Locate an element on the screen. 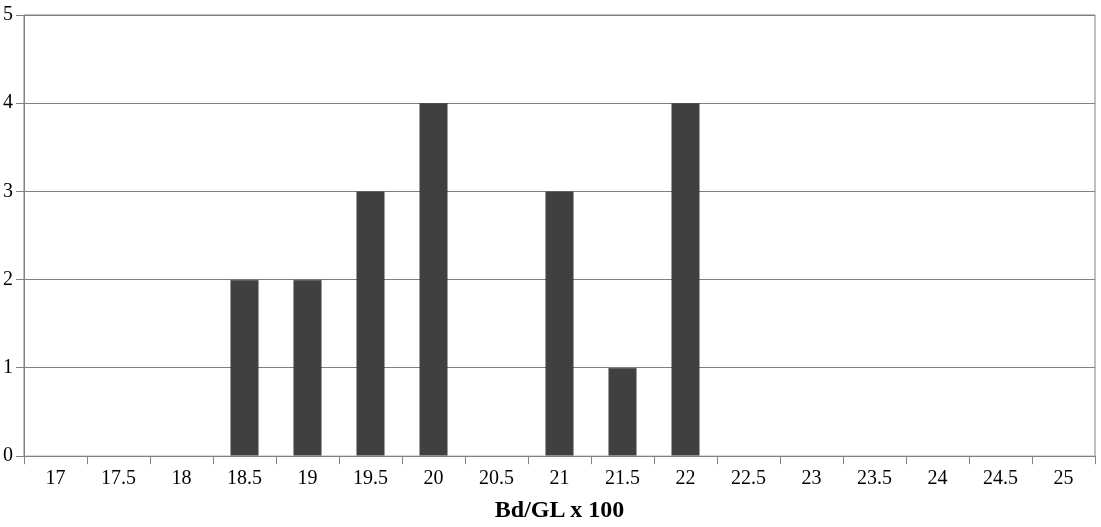 The image size is (1101, 527). y-tick-label: 4 is located at coordinates (8, 101).